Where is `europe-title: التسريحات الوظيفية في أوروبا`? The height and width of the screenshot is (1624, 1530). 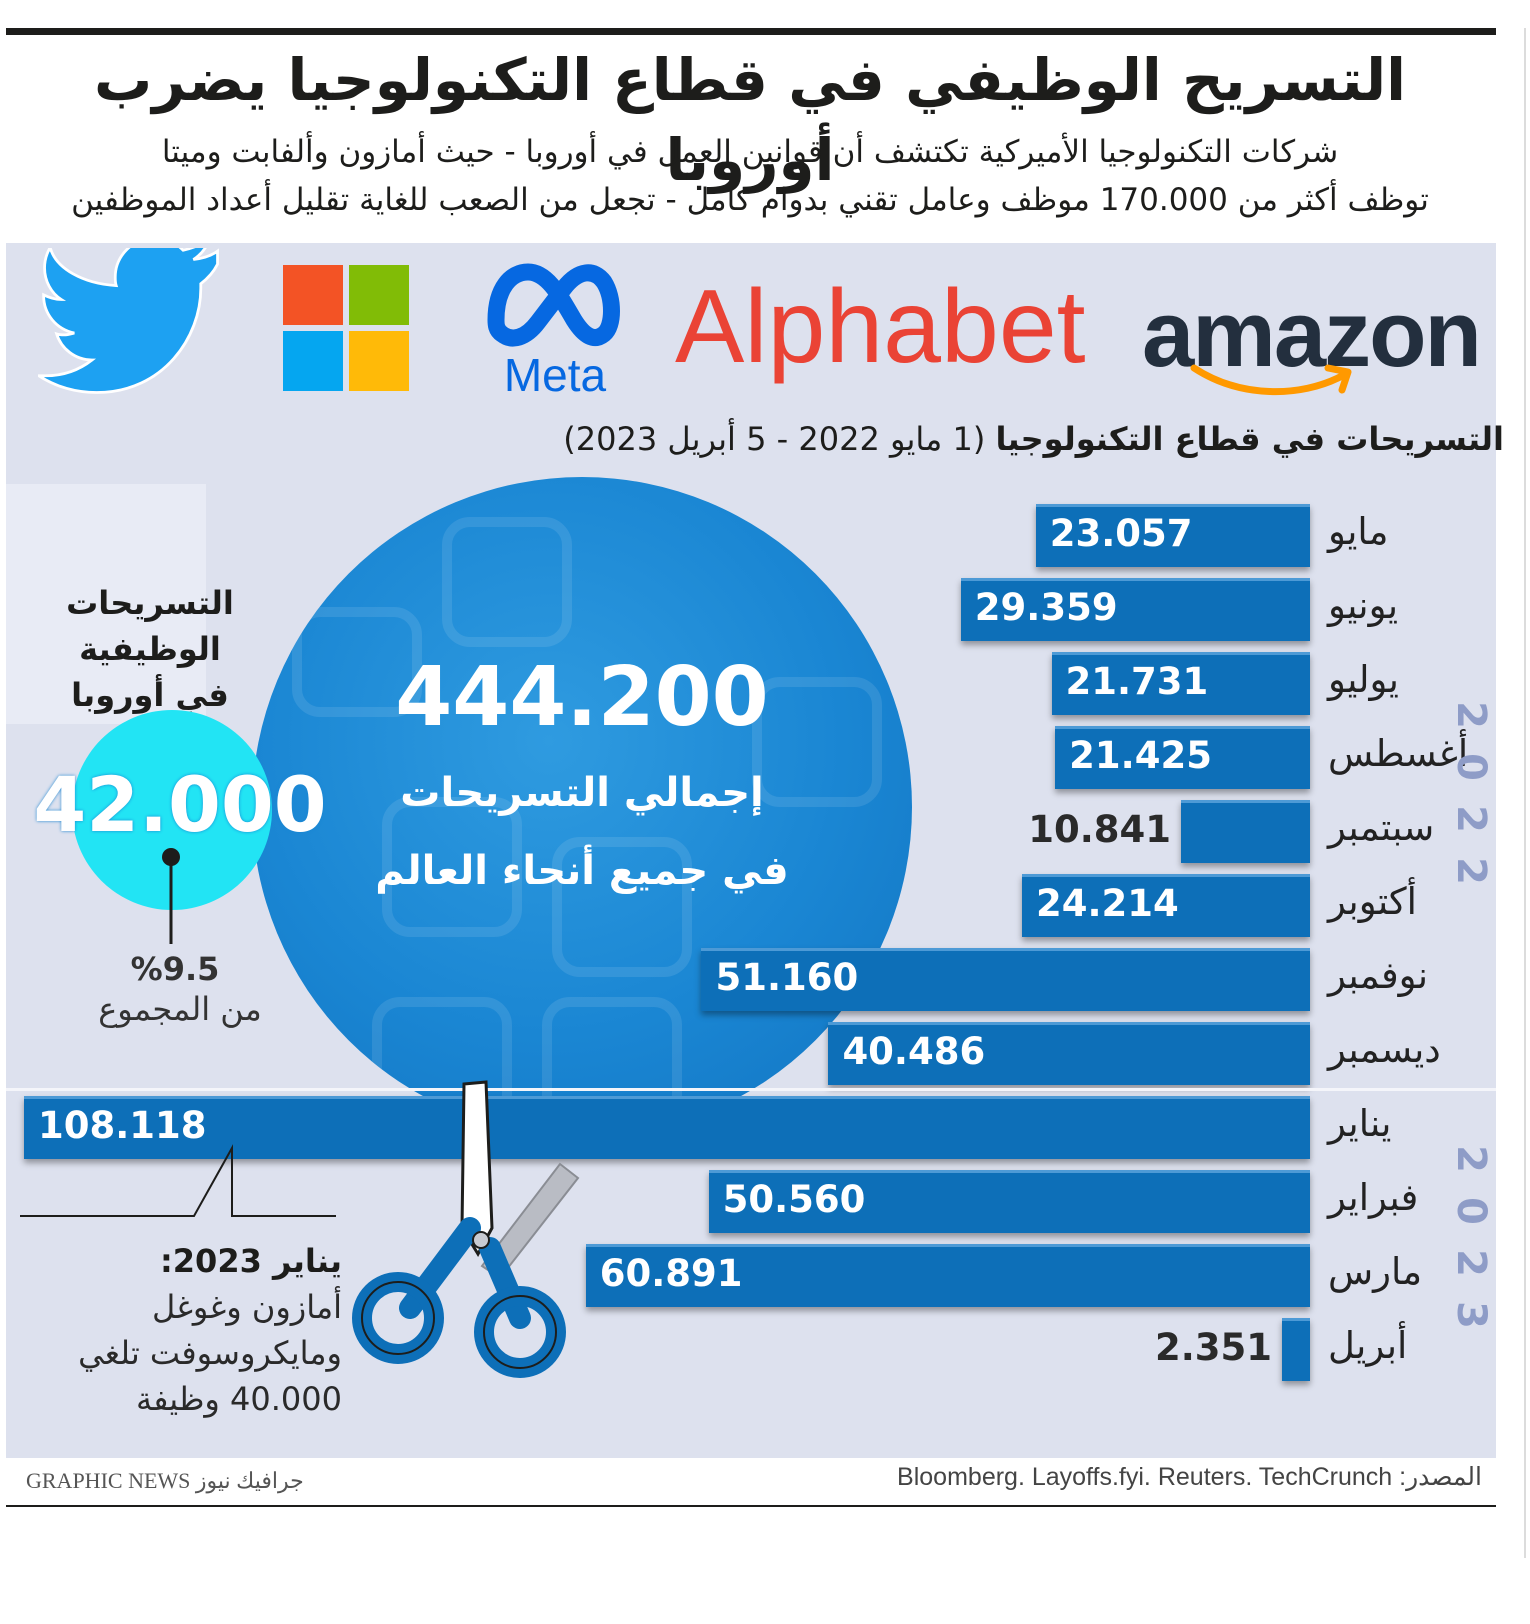 europe-title: التسريحات الوظيفية في أوروبا is located at coordinates (150, 649).